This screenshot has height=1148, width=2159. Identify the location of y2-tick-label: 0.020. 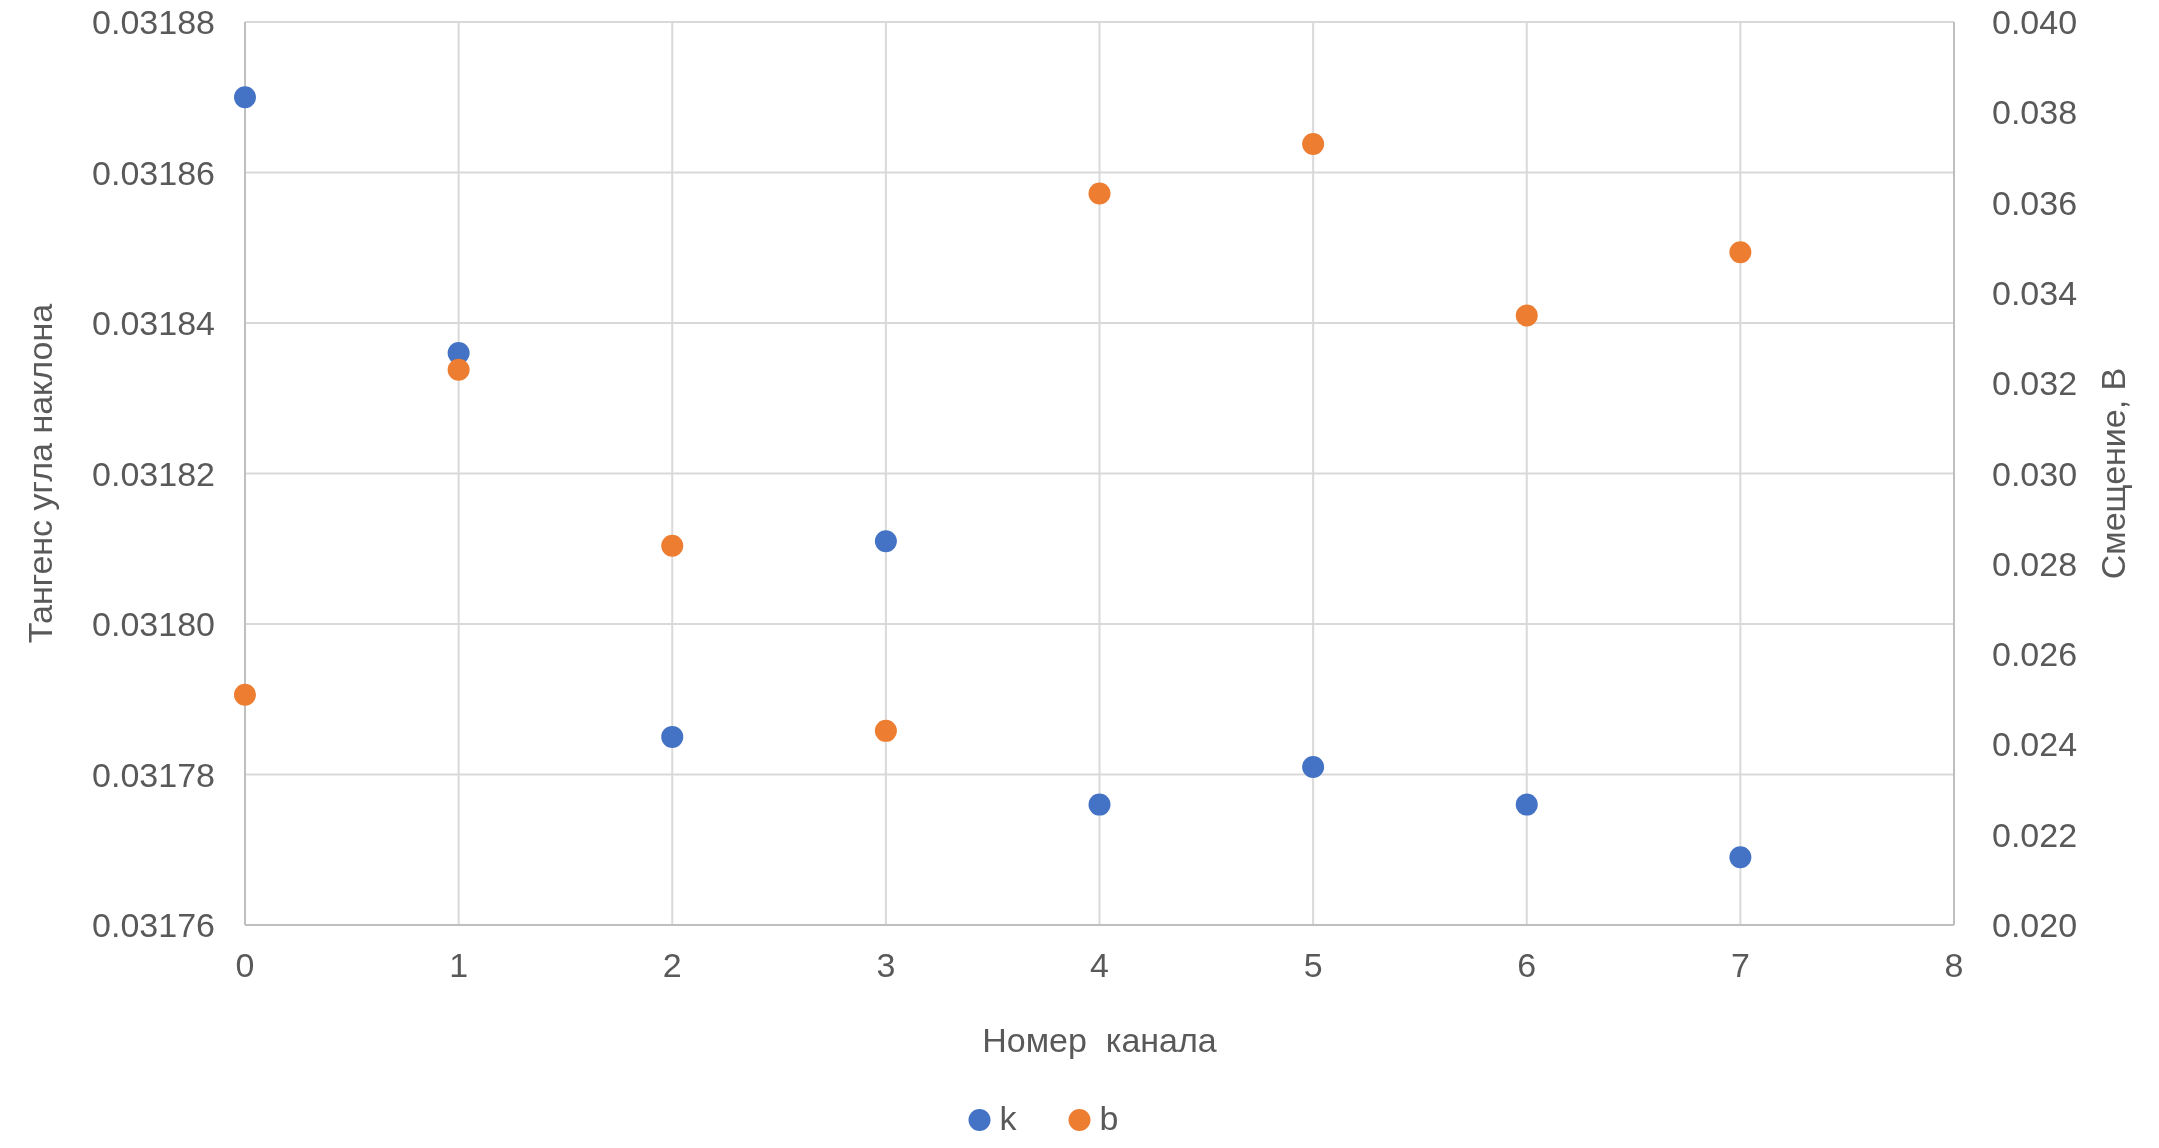
(2035, 925).